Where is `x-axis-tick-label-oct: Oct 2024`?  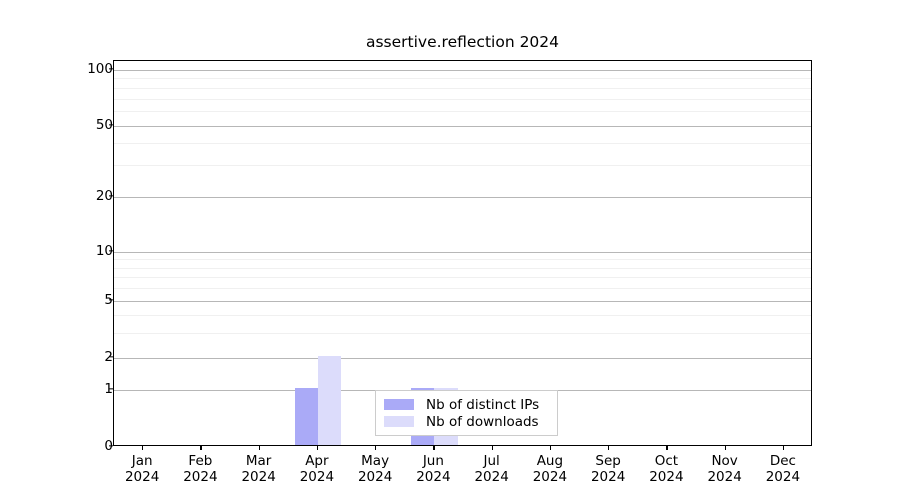
x-axis-tick-label-oct: Oct 2024 is located at coordinates (666, 469).